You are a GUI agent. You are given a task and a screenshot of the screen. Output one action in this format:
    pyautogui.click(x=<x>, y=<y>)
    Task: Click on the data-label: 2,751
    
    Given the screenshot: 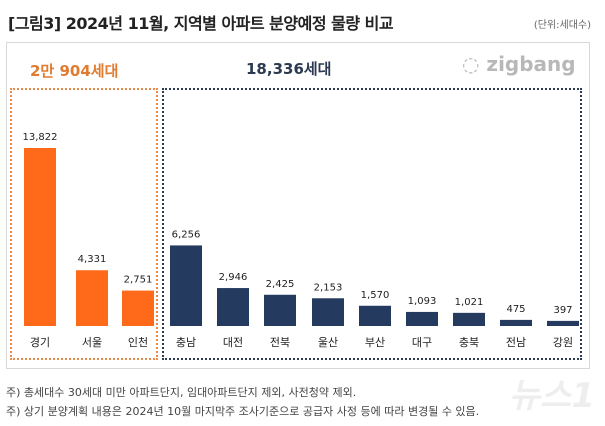 What is the action you would take?
    pyautogui.click(x=138, y=280)
    